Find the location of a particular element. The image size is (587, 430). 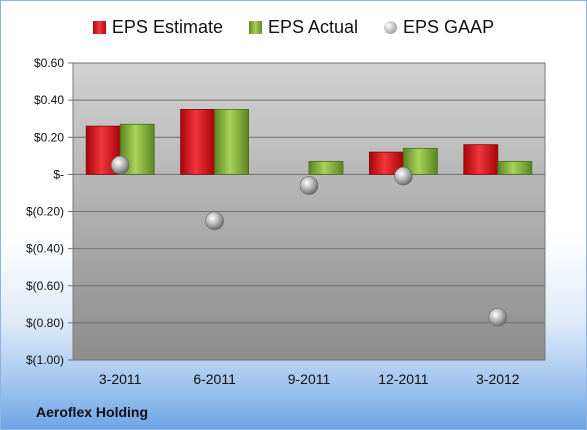

legend-swatch-actual is located at coordinates (255, 27).